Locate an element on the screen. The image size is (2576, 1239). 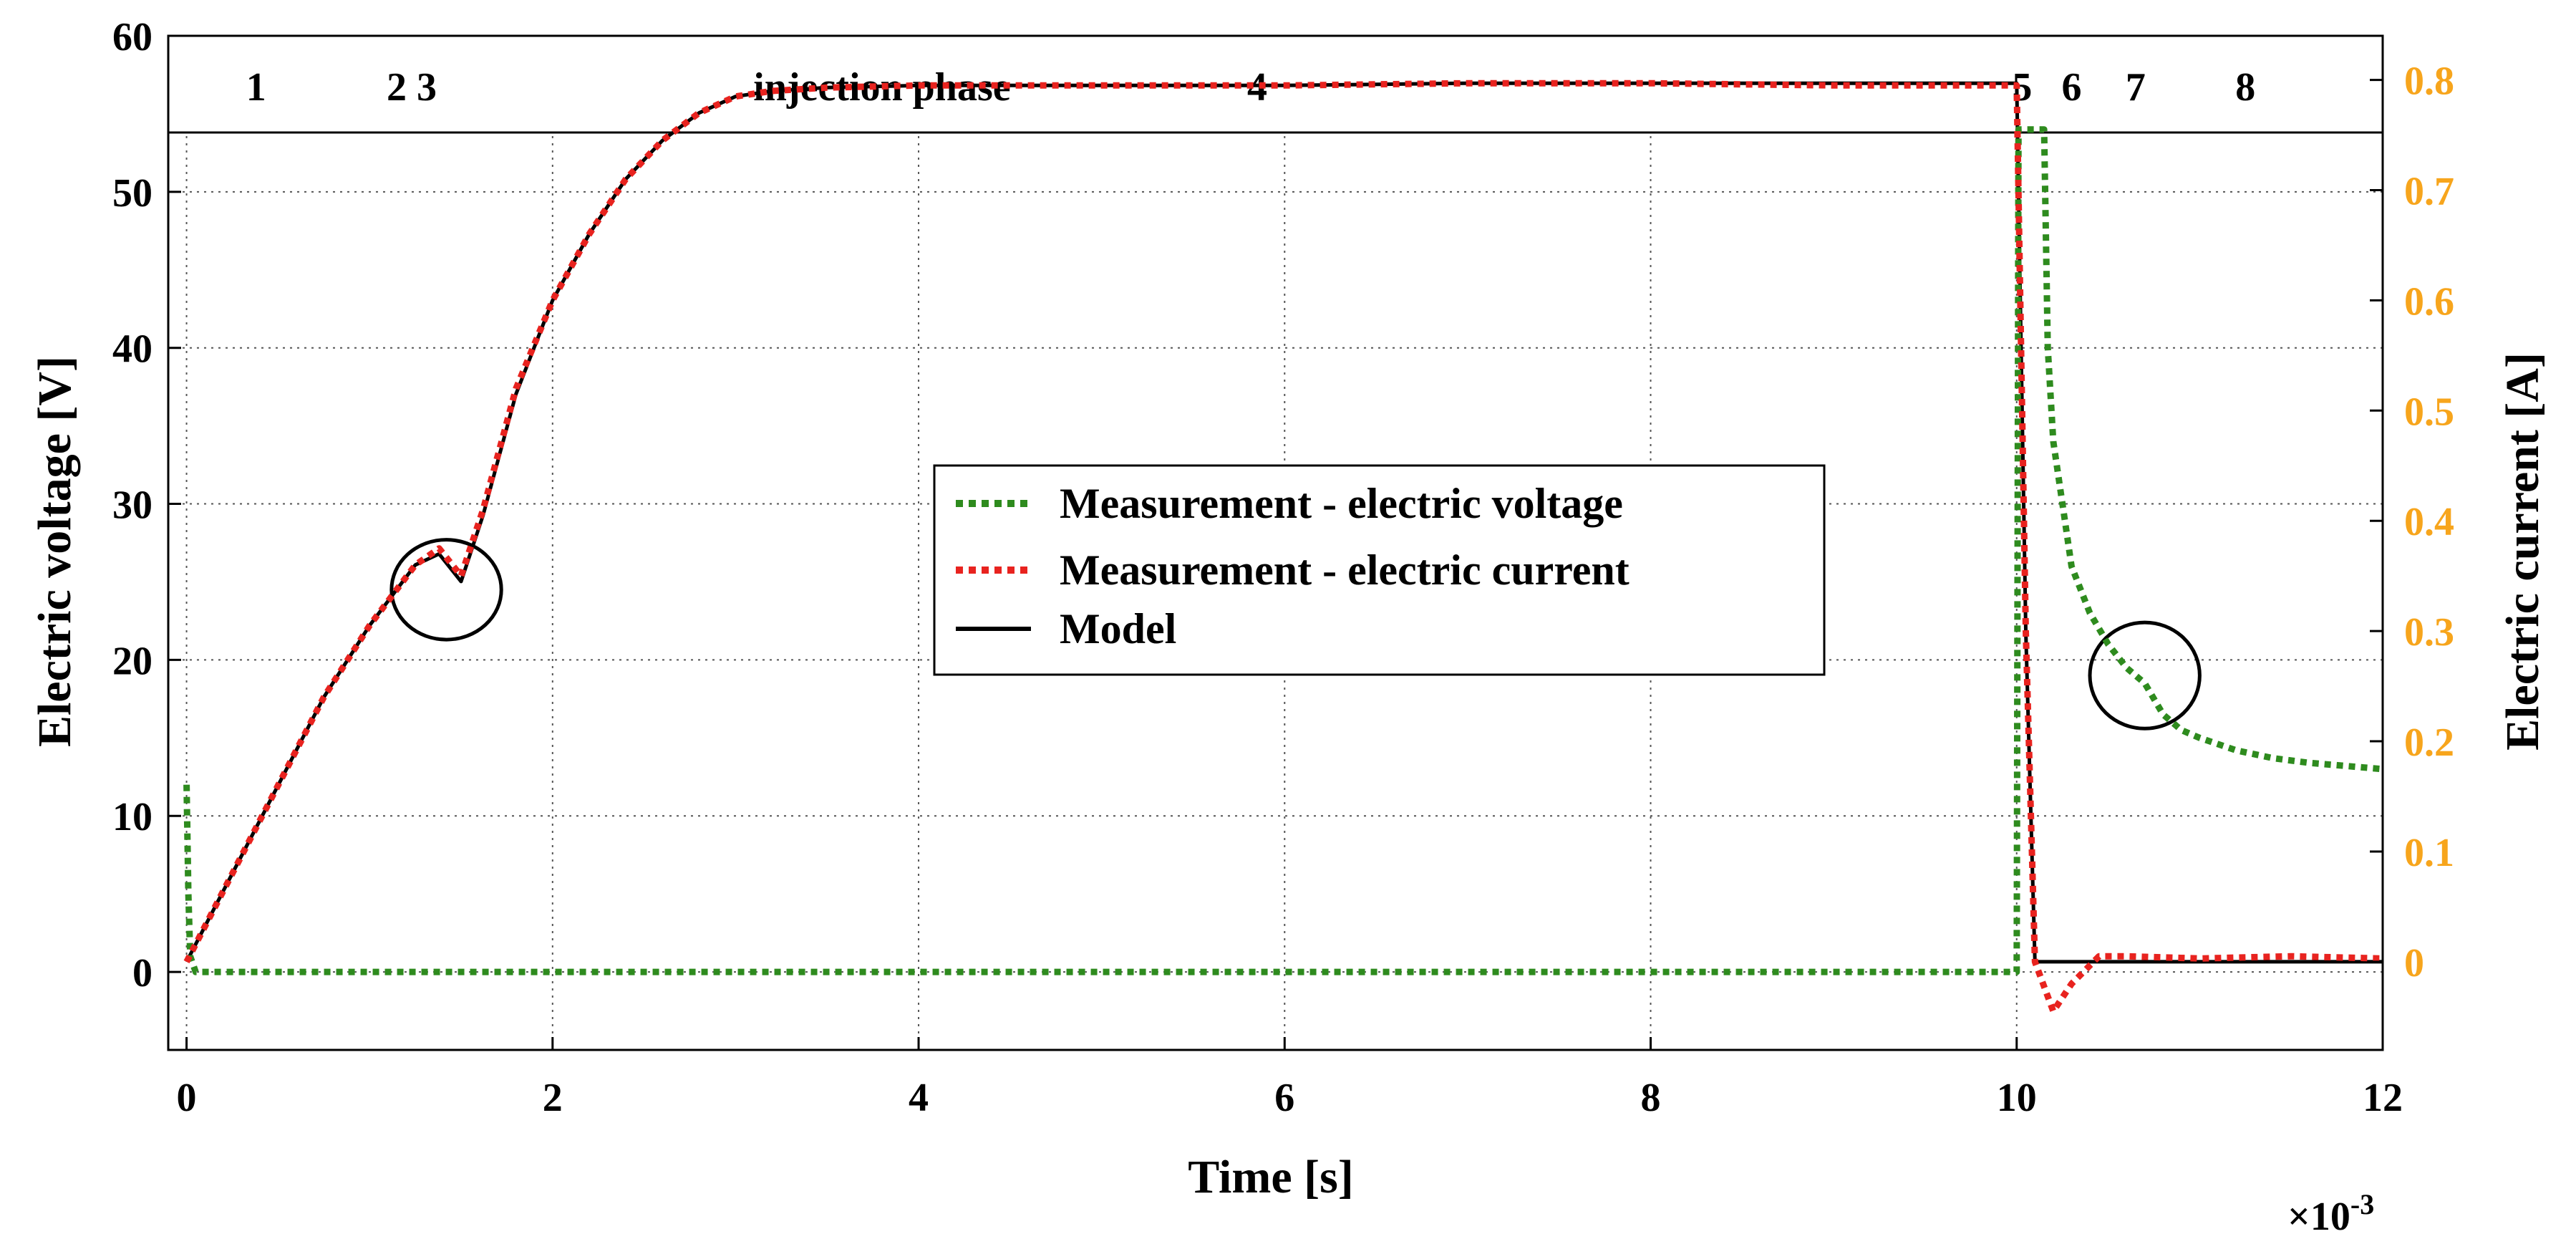
y-right-tick-label: 0.2 is located at coordinates (2429, 742).